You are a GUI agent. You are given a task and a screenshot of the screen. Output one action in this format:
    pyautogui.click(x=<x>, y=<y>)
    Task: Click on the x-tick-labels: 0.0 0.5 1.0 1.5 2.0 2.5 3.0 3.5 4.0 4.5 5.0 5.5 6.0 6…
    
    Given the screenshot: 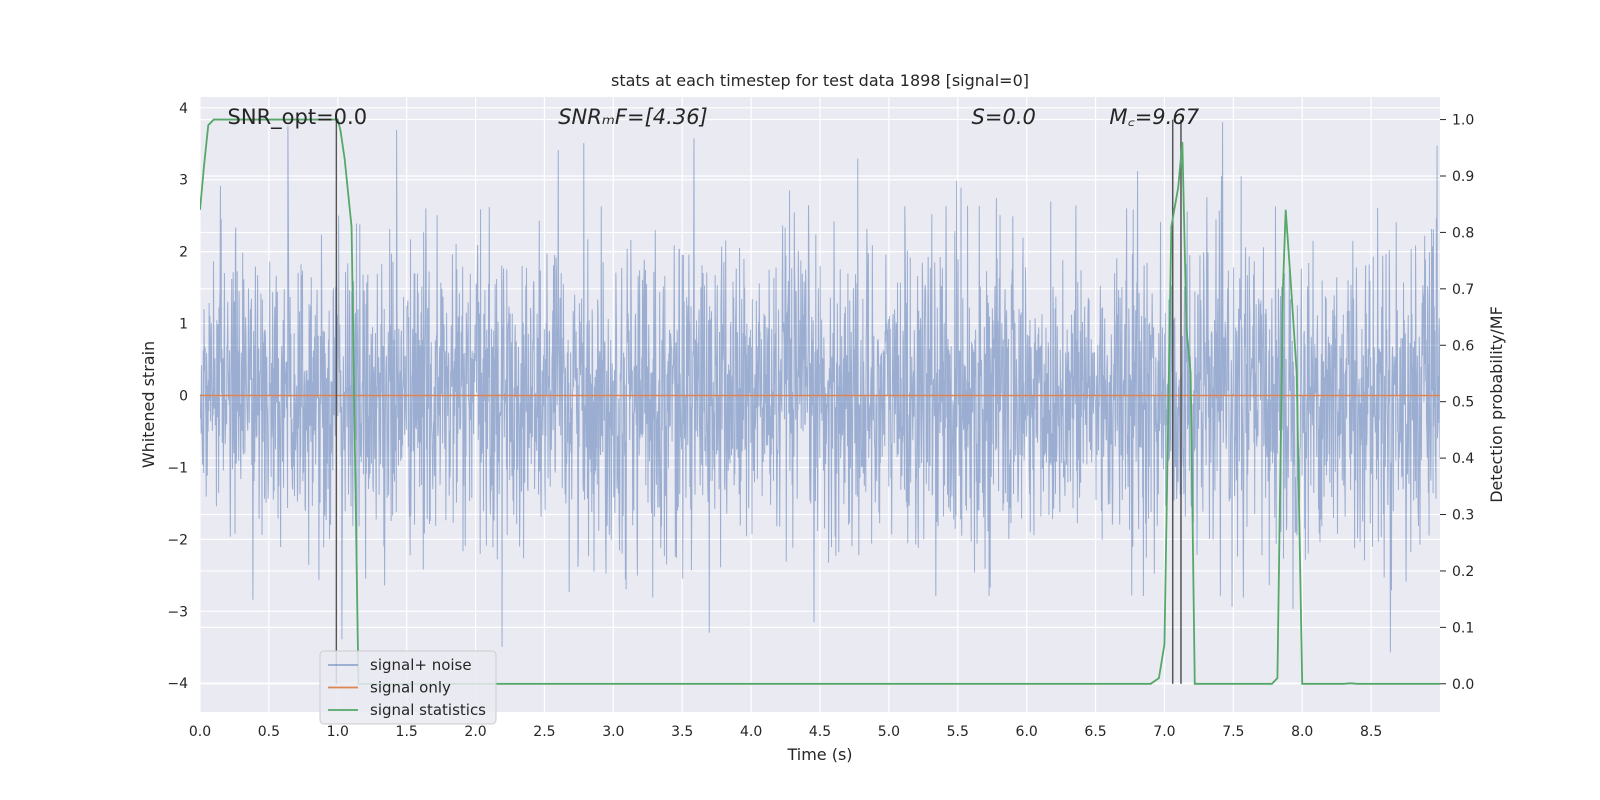 What is the action you would take?
    pyautogui.click(x=785, y=732)
    